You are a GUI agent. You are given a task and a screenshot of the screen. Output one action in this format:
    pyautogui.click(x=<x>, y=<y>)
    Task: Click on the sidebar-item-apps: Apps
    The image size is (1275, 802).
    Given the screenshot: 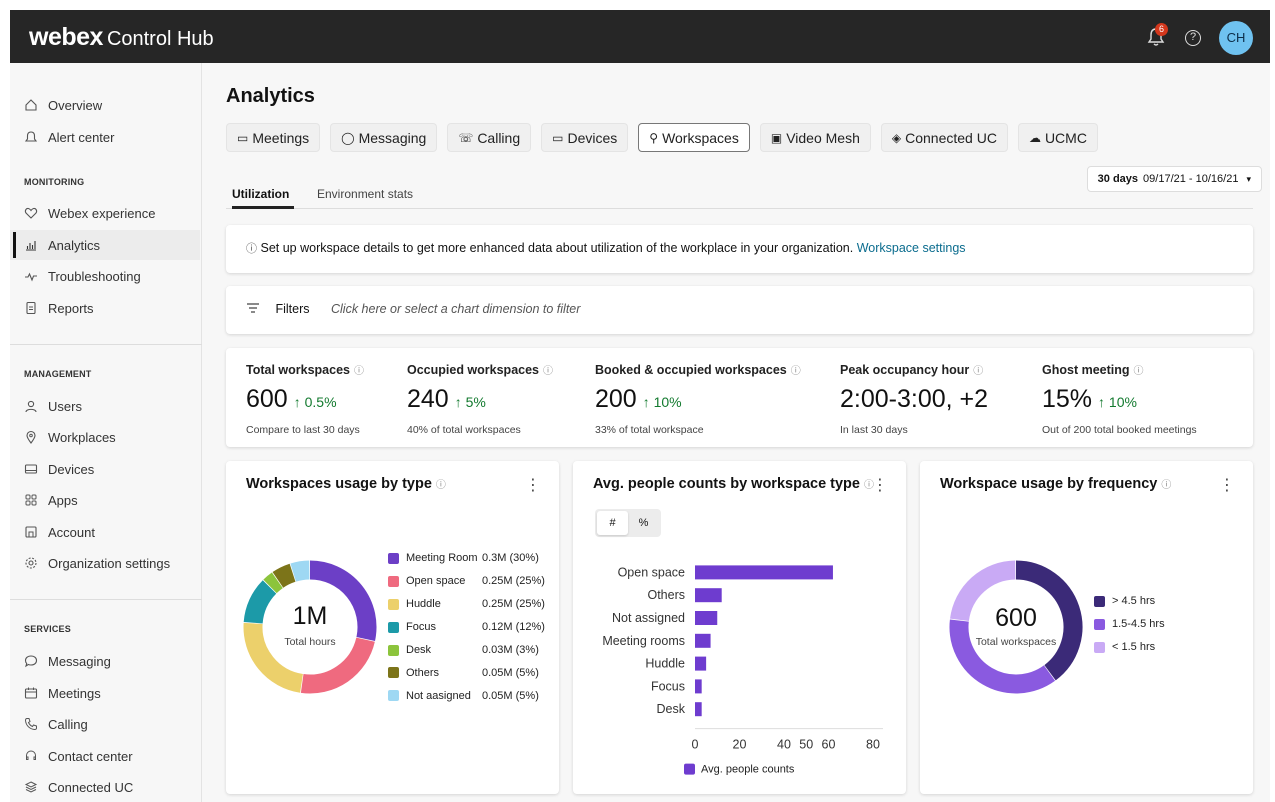 What is the action you would take?
    pyautogui.click(x=105, y=500)
    